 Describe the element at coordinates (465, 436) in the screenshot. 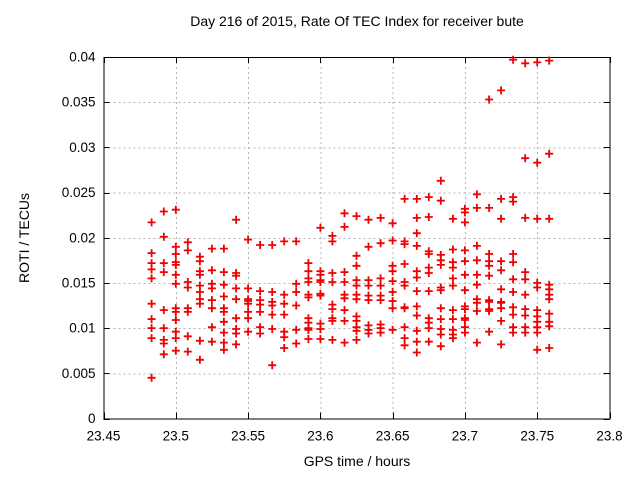

I see `x-tick-label: 23.7` at that location.